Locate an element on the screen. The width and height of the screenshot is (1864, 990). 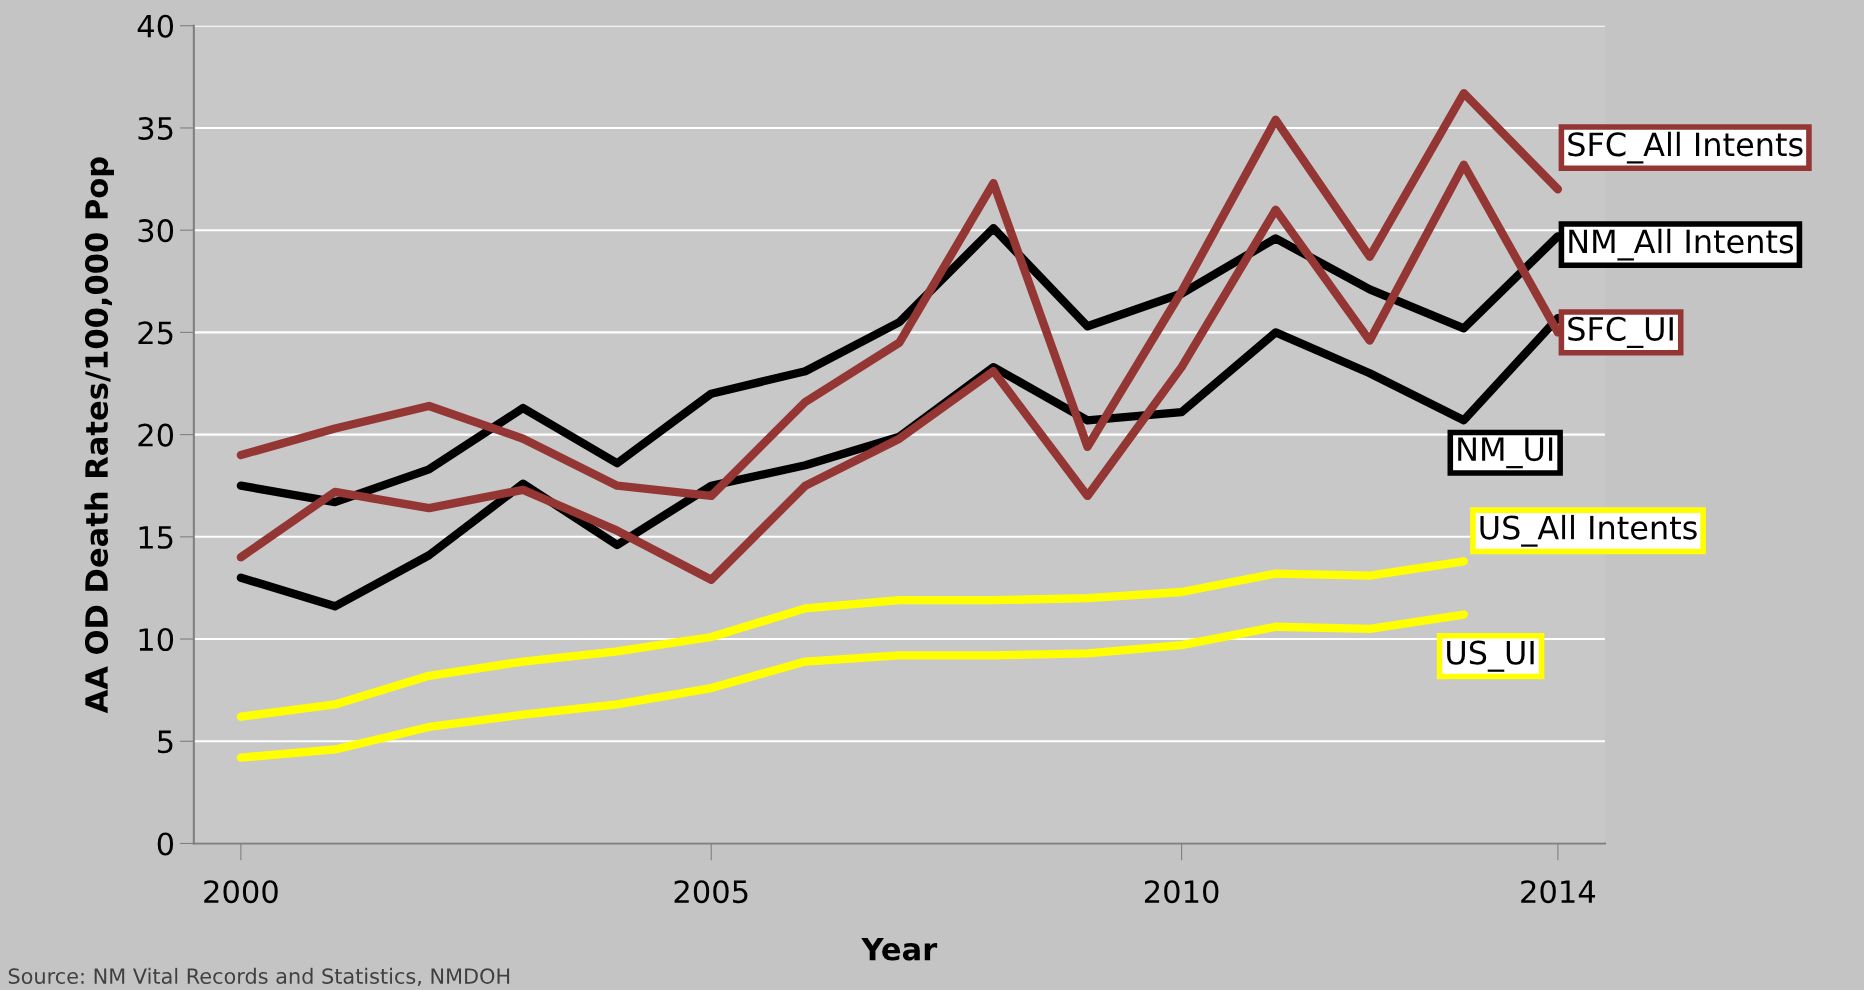
y-axis-title: AA OD Death Rates/100,000 Pop is located at coordinates (99, 435).